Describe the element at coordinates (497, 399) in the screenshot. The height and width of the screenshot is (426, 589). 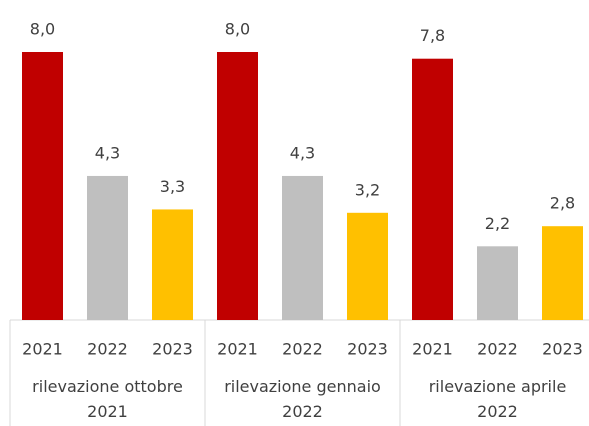
I see `group-label: rilevazione aprile 2022` at that location.